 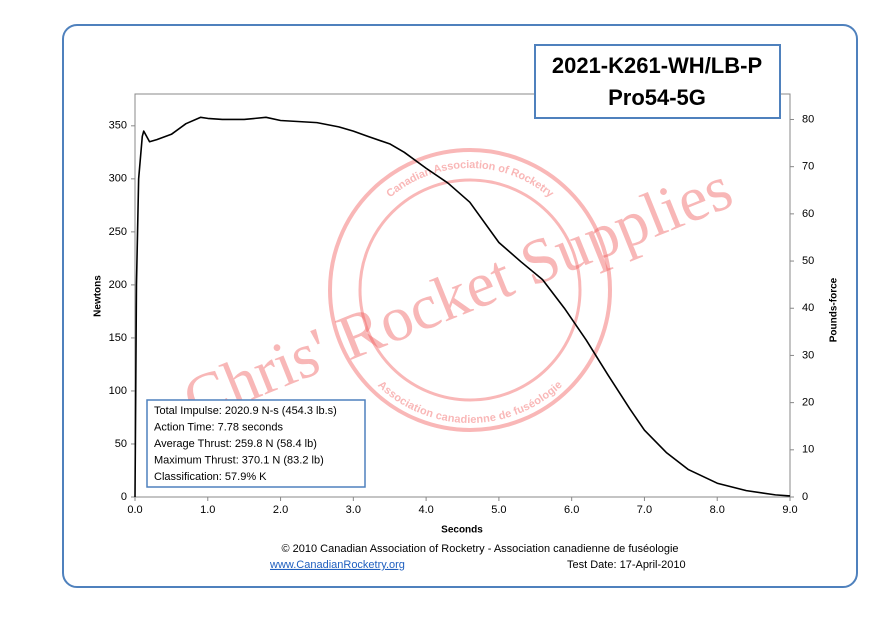 What do you see at coordinates (118, 338) in the screenshot?
I see `y-tick-label: 150` at bounding box center [118, 338].